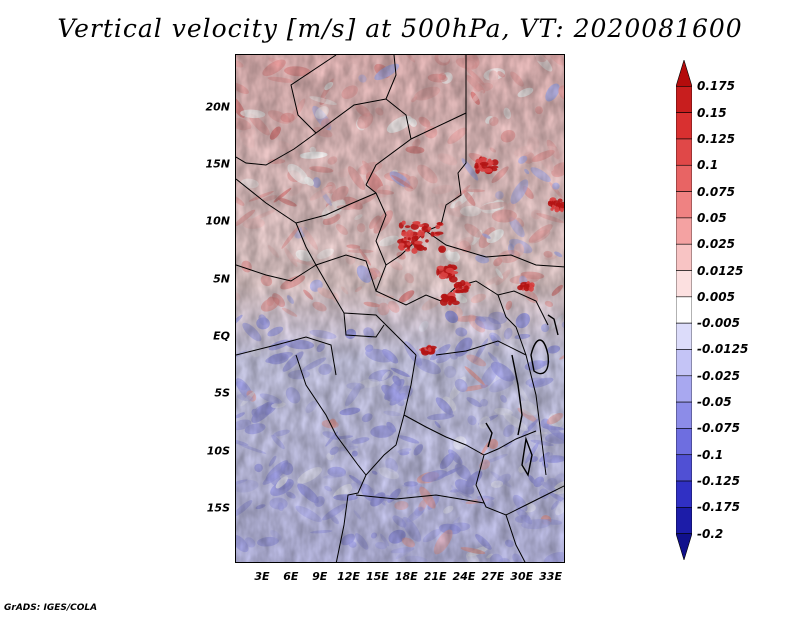 This screenshot has width=800, height=618. Describe the element at coordinates (493, 576) in the screenshot. I see `lon-label: 27E` at that location.